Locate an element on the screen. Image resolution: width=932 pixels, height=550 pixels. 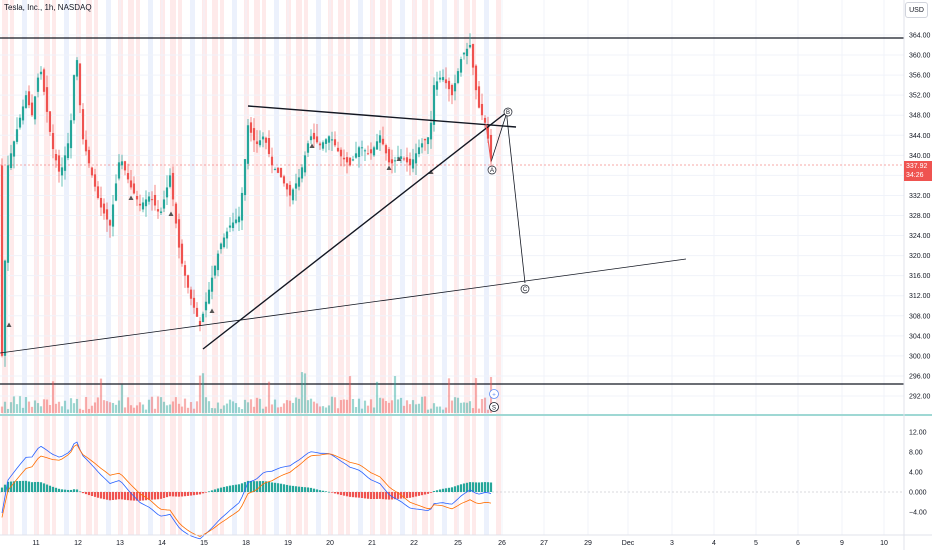
wave-label-a: A is located at coordinates (492, 170).